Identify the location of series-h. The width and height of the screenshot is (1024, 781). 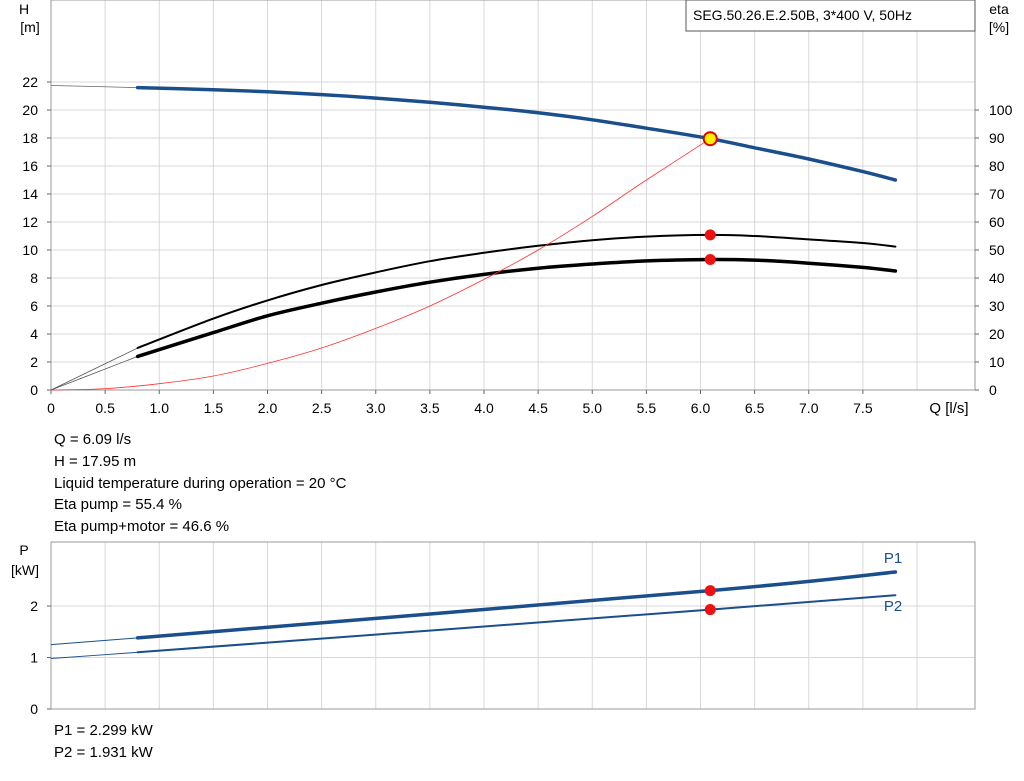
(516, 133).